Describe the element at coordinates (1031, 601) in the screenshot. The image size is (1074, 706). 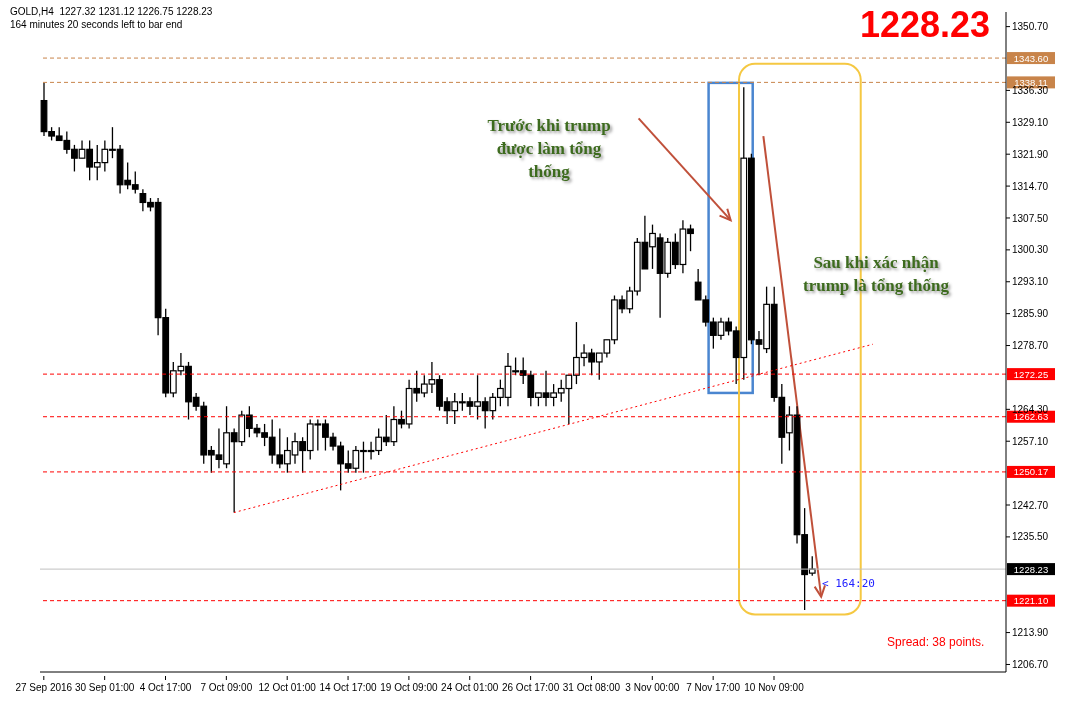
I see `ref-line-label: 1221.10` at that location.